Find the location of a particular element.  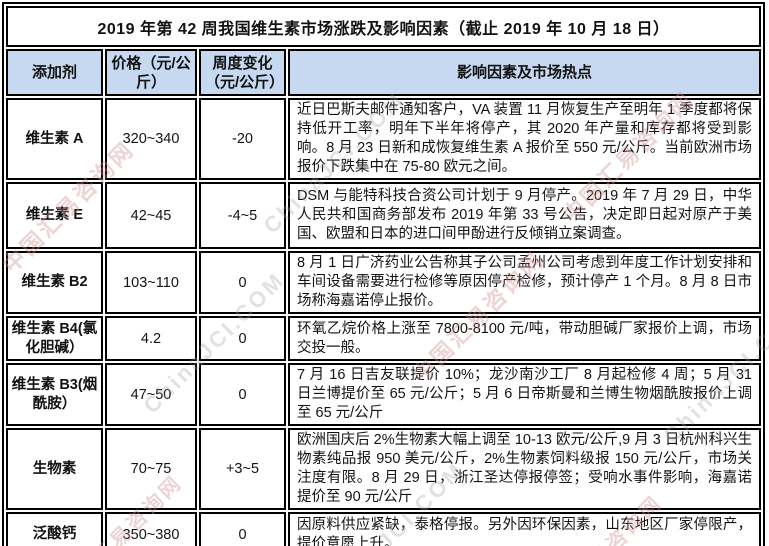

column-header-price: 价格（元/公斤） is located at coordinates (151, 72).